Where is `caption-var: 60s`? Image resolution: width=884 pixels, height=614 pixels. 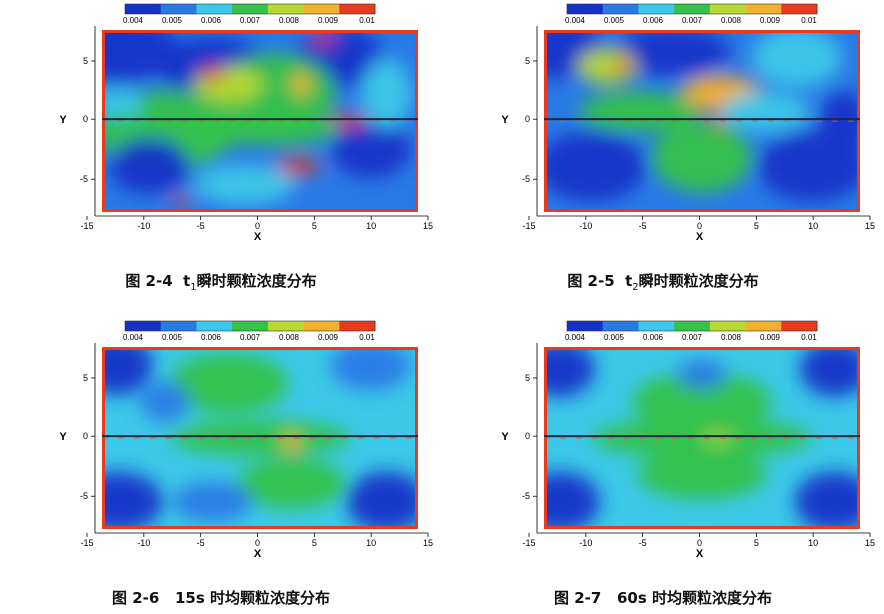
caption-var: 60s is located at coordinates (632, 598).